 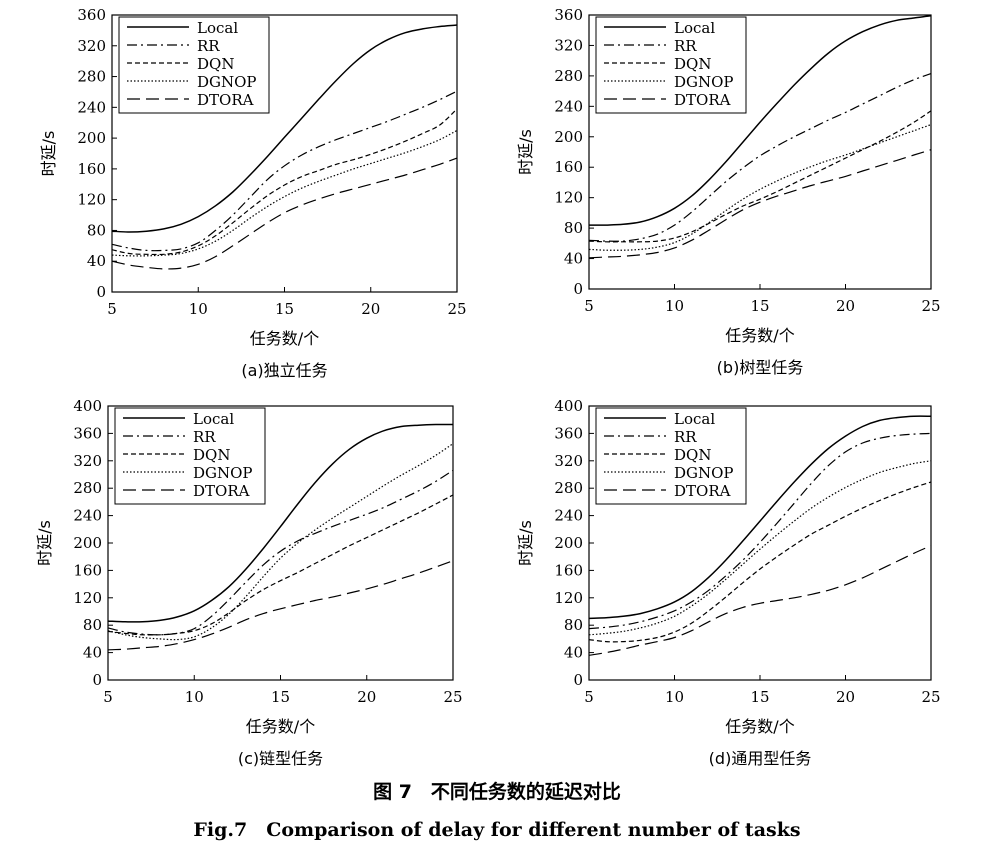 I want to click on x-tick-label: 20, so click(x=845, y=306).